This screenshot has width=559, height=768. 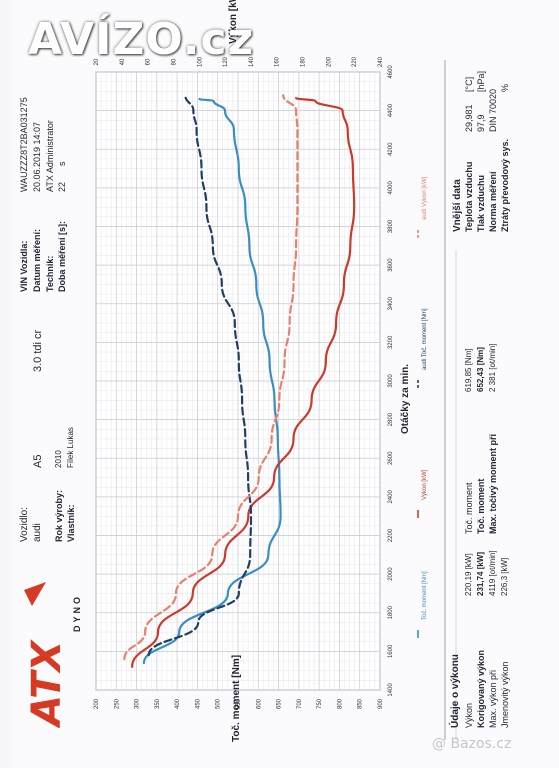 I want to click on x-tick-label: 4400, so click(x=391, y=110).